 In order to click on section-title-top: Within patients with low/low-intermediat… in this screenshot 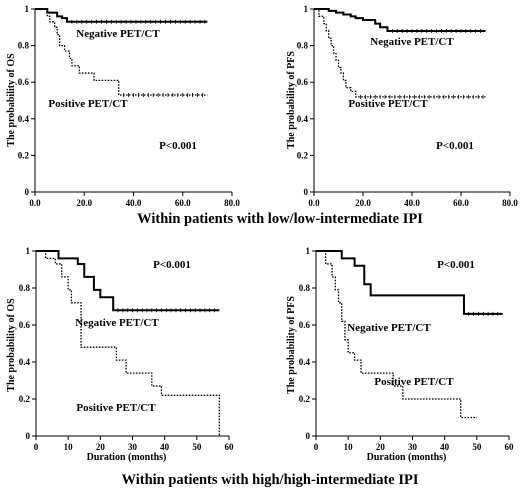, I will do `click(280, 219)`.